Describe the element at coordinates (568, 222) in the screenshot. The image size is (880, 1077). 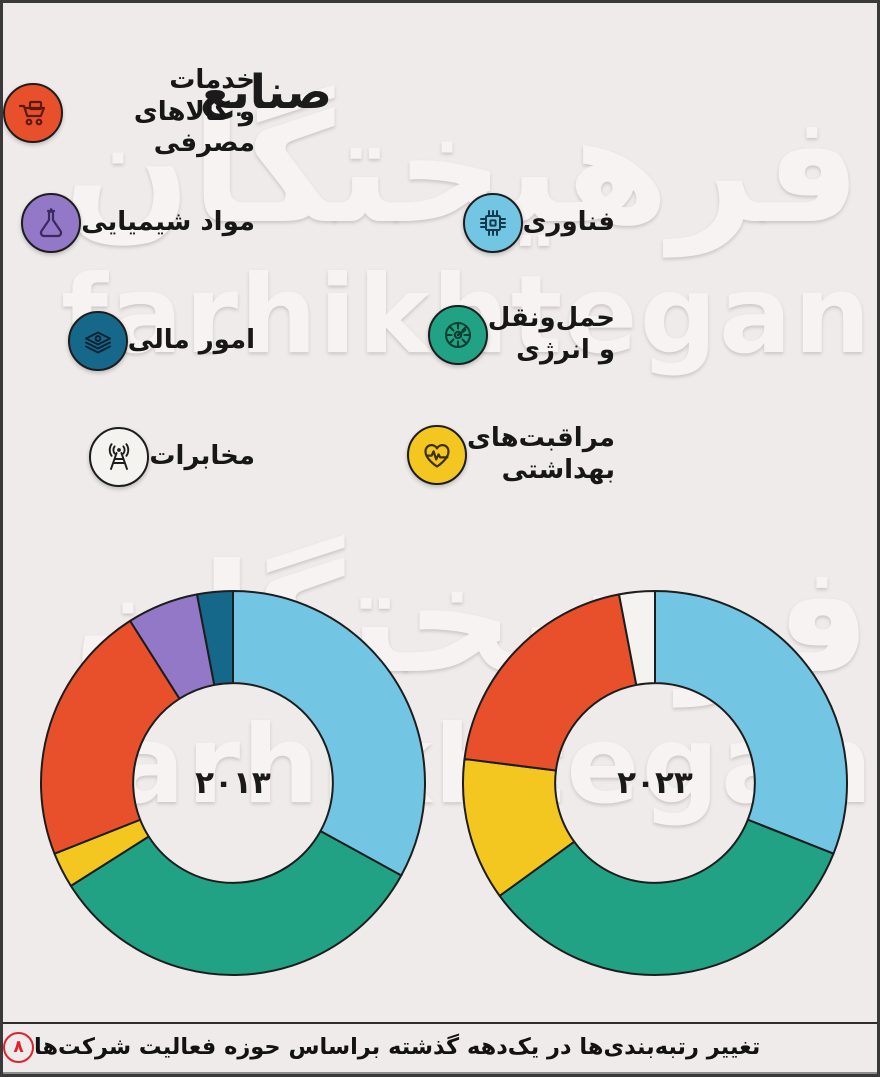
I see `legend-item-label: فناوری` at that location.